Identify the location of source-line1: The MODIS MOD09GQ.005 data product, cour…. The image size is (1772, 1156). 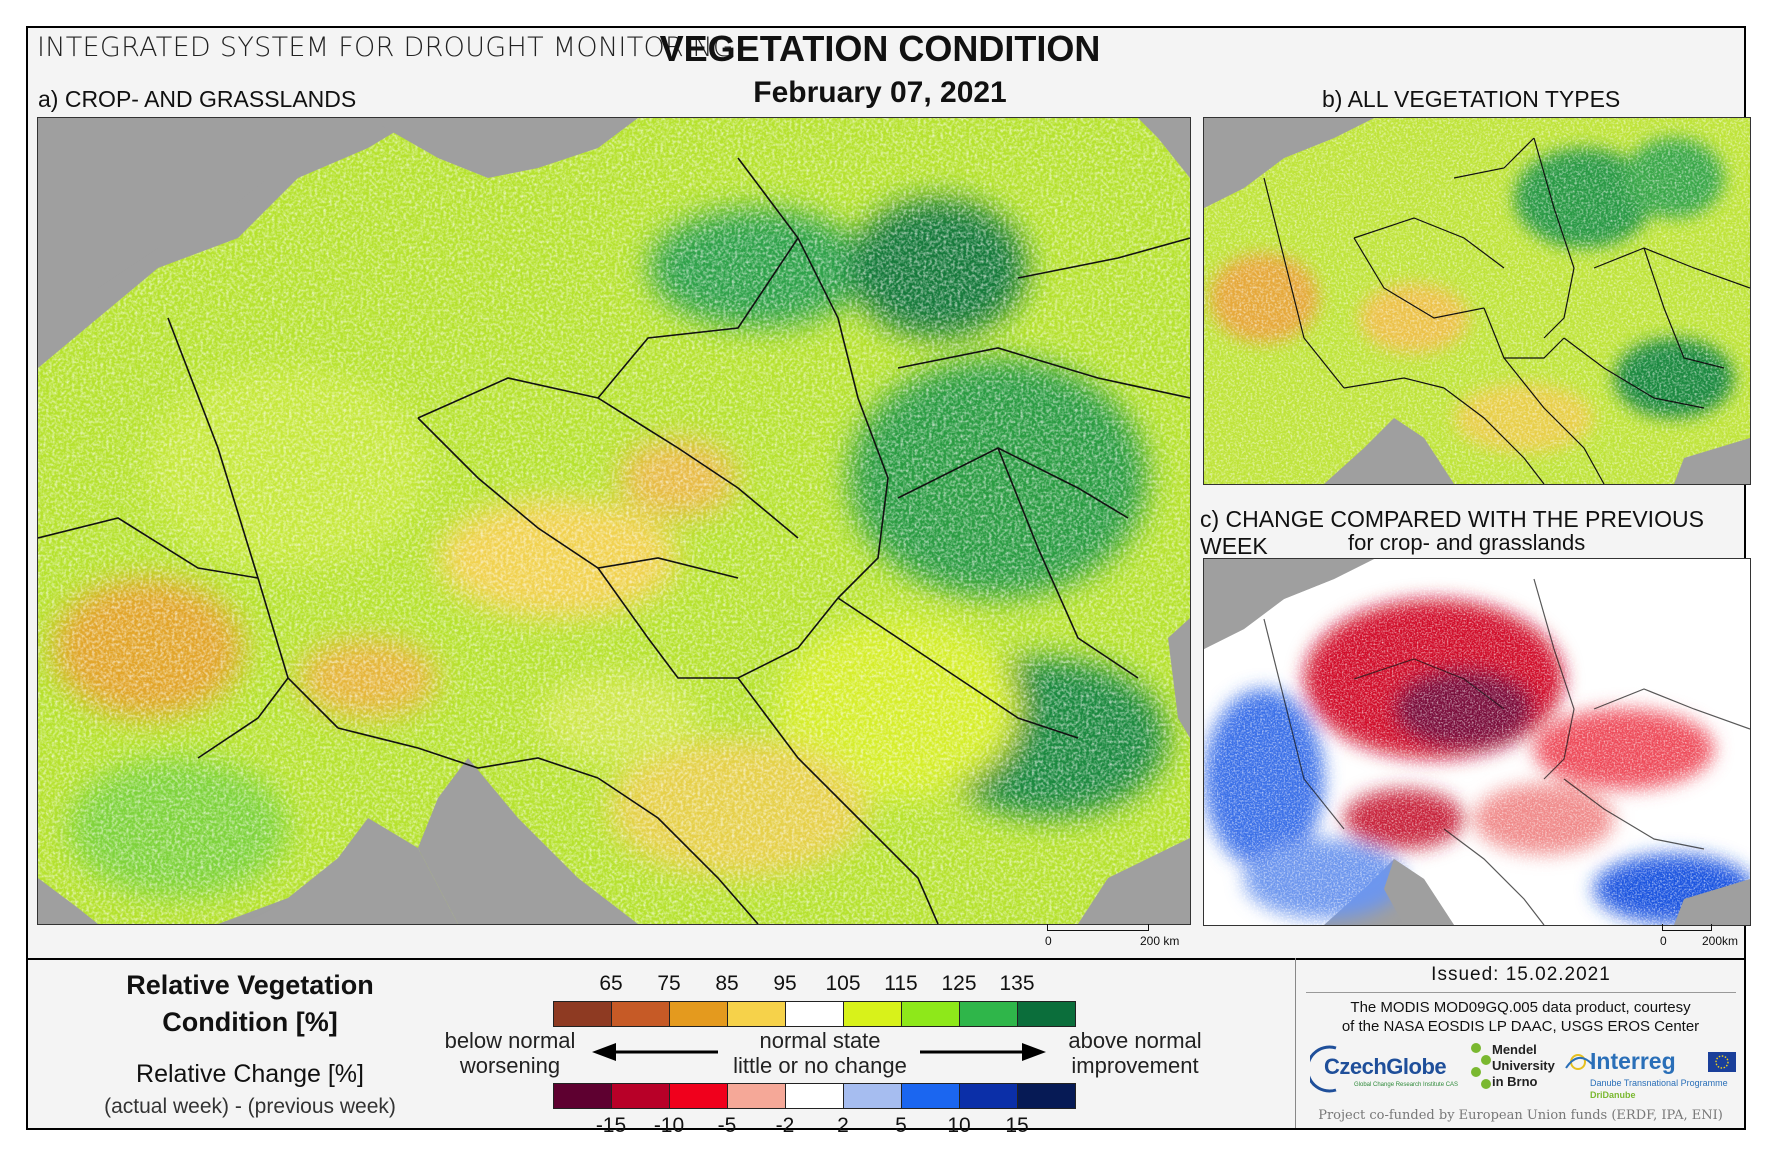
(1520, 1007).